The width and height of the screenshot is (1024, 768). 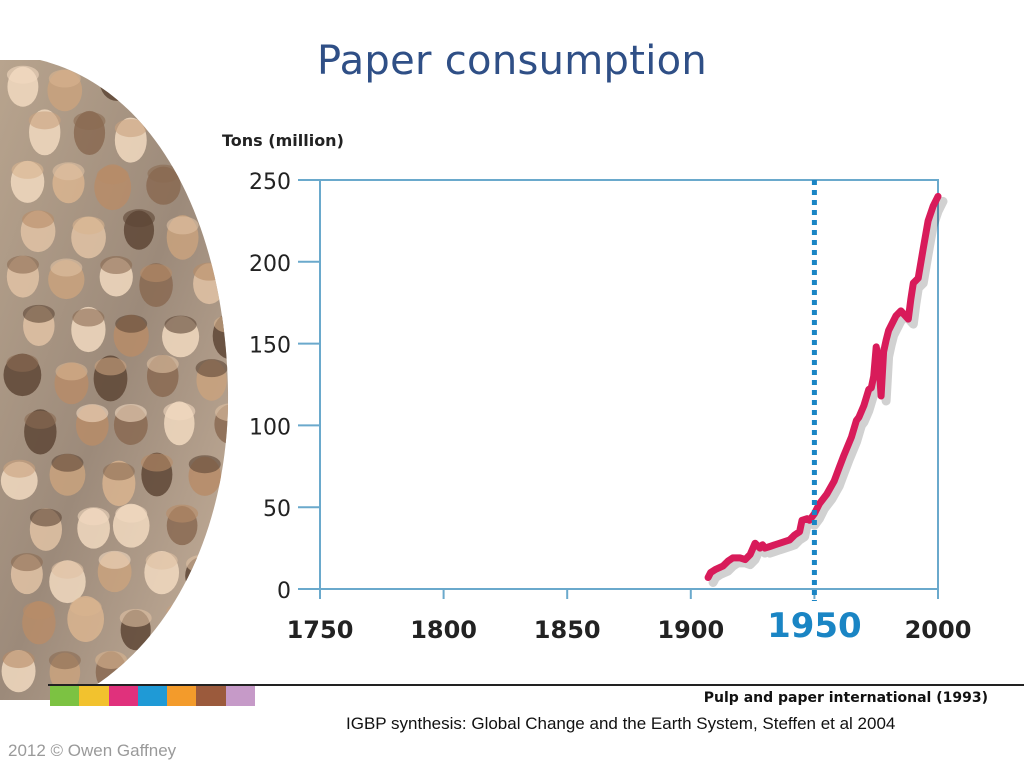 What do you see at coordinates (320, 630) in the screenshot?
I see `x-tick-label: 1750` at bounding box center [320, 630].